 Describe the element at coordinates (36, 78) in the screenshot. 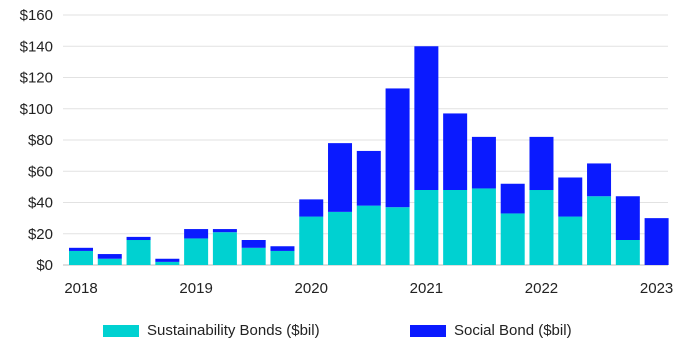

I see `y-tick-label: $120` at that location.